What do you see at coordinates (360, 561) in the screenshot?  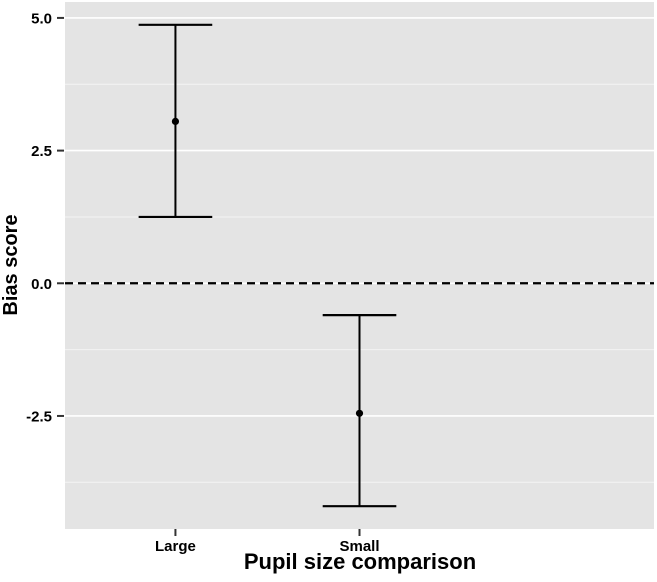 I see `x-axis-title: Pupil size comparison` at bounding box center [360, 561].